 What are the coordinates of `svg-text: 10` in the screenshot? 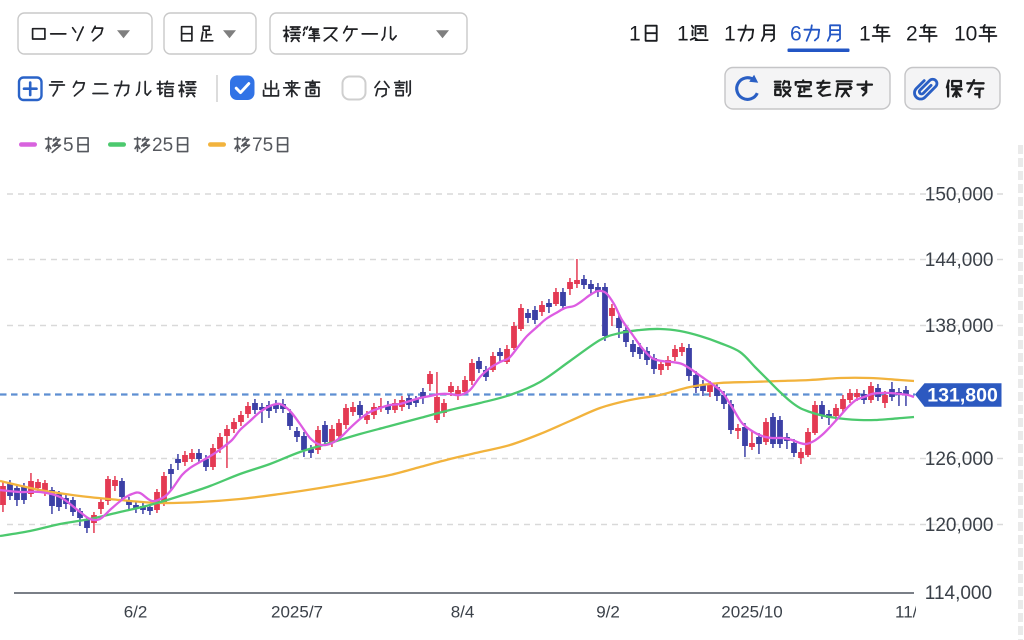 It's located at (965, 33).